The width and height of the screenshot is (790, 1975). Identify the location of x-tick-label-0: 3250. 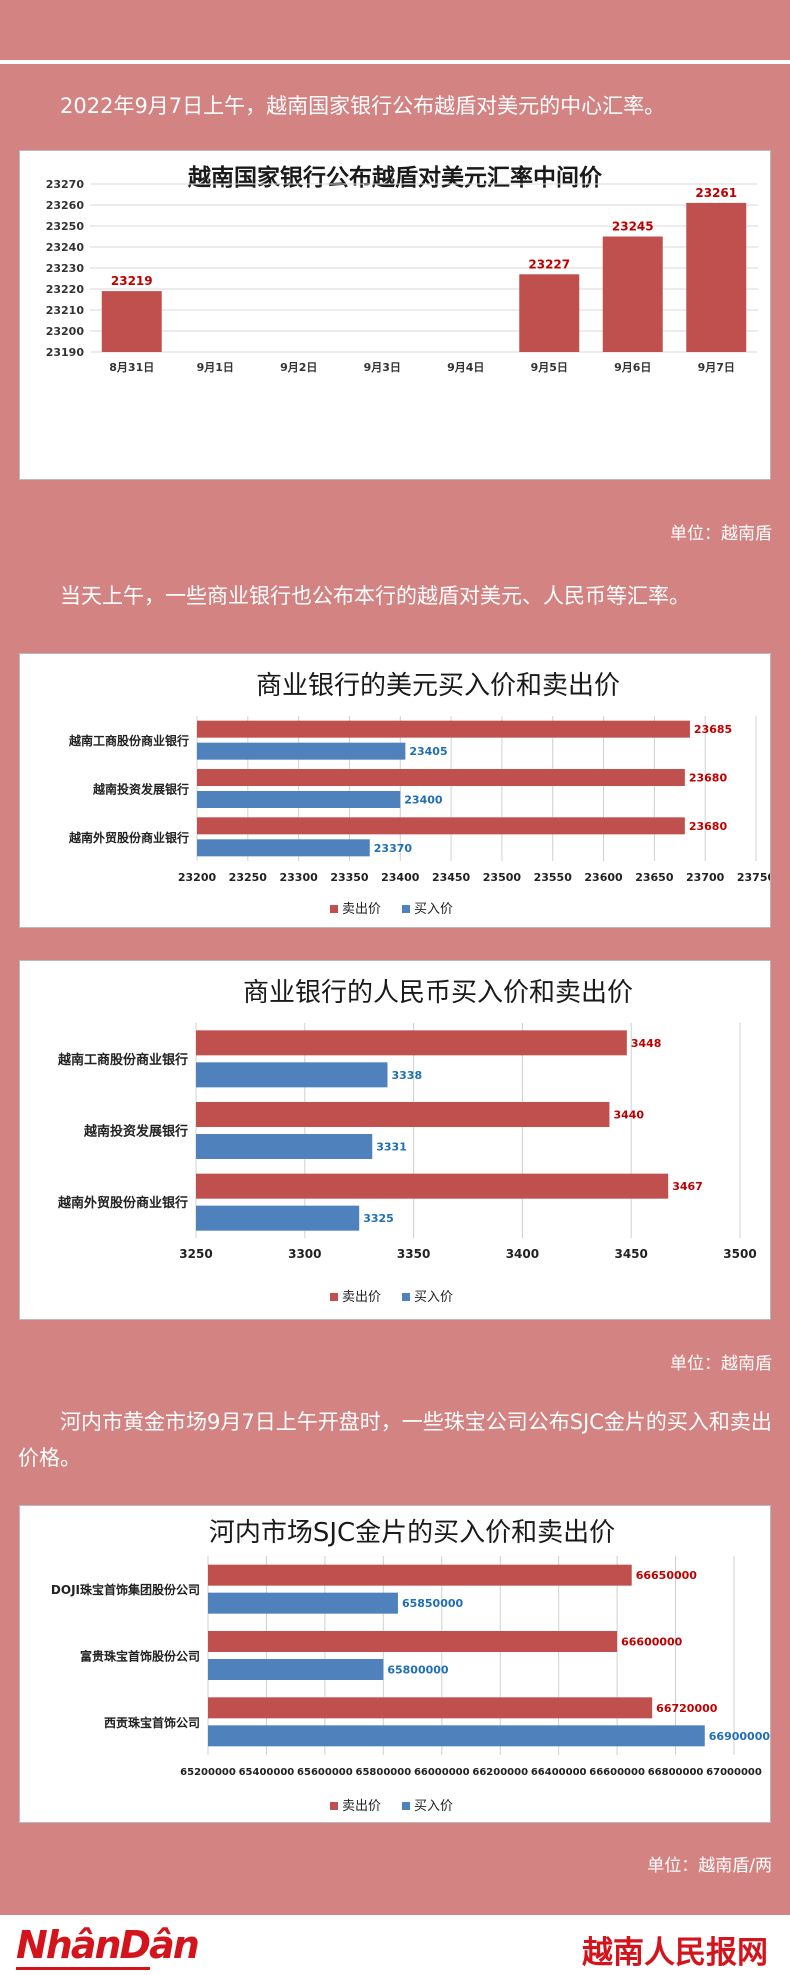
(195, 1254).